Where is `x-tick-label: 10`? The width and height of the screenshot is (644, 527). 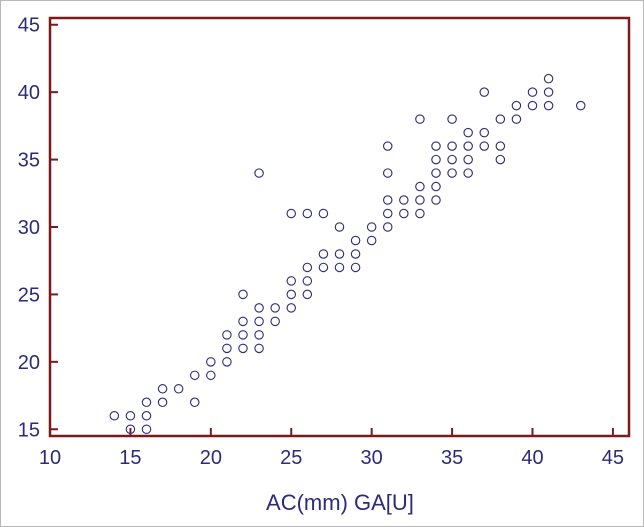
x-tick-label: 10 is located at coordinates (50, 458).